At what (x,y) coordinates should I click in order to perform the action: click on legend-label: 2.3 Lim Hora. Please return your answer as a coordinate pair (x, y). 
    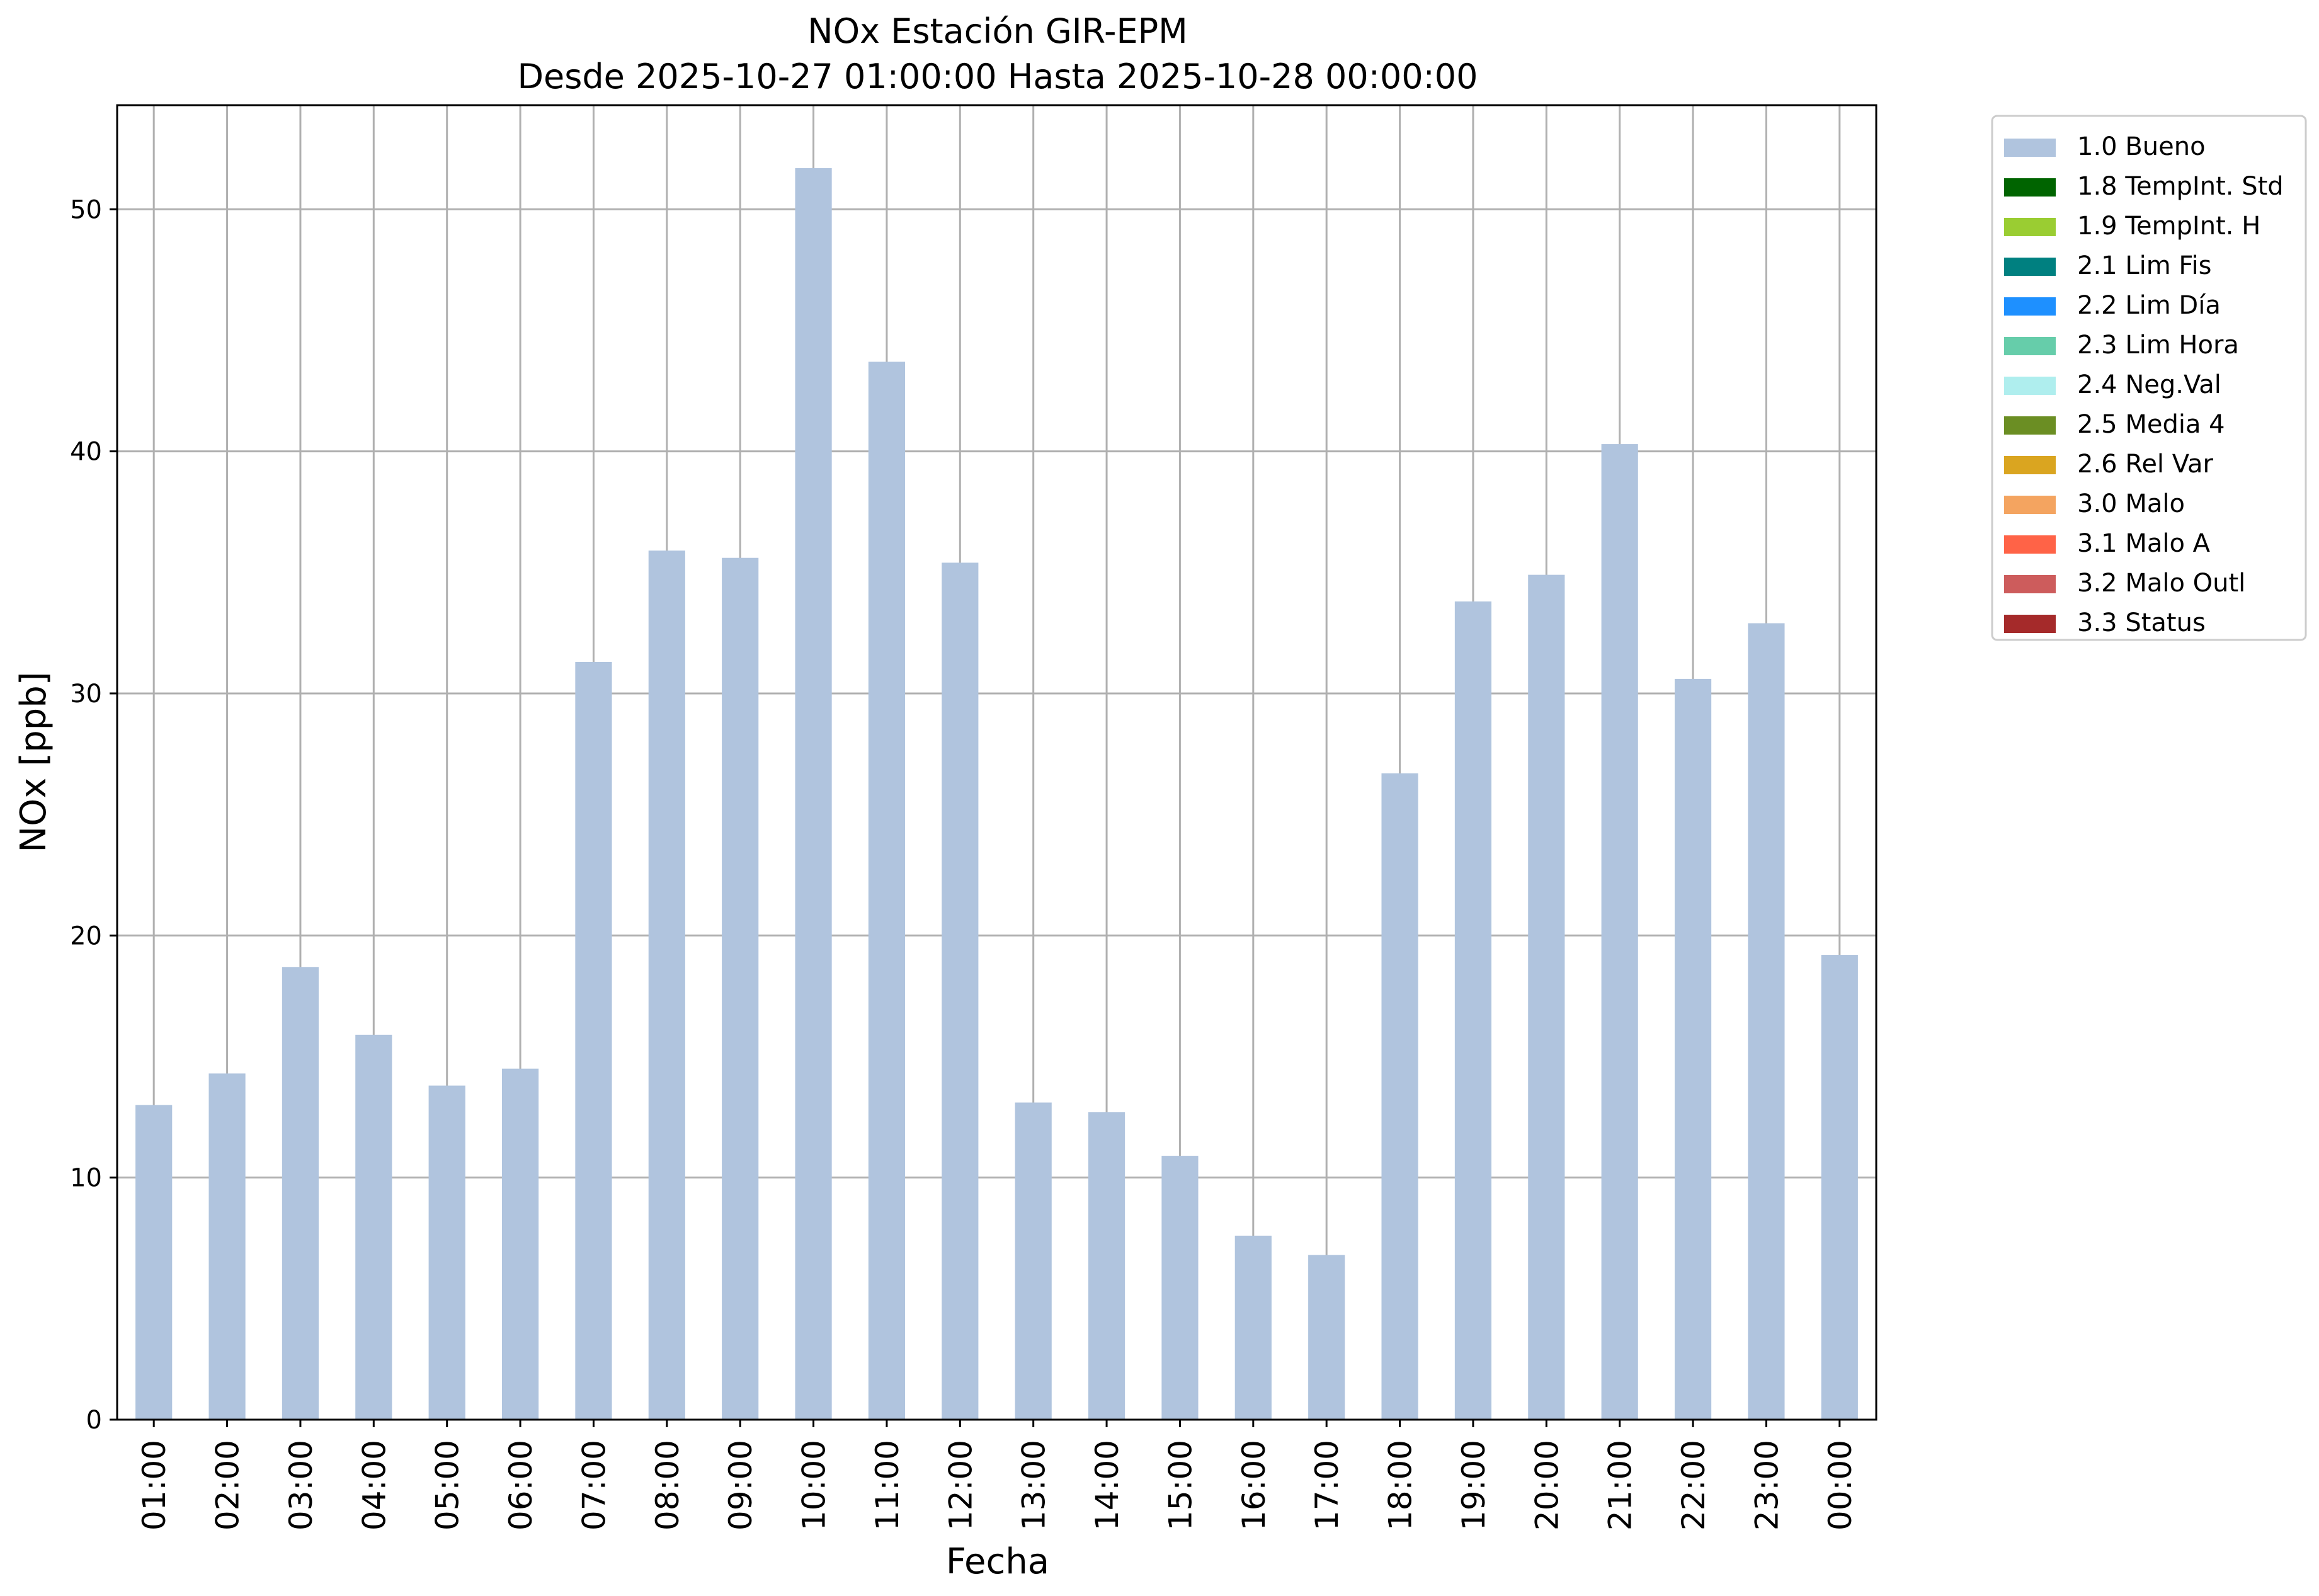
    Looking at the image, I should click on (2158, 345).